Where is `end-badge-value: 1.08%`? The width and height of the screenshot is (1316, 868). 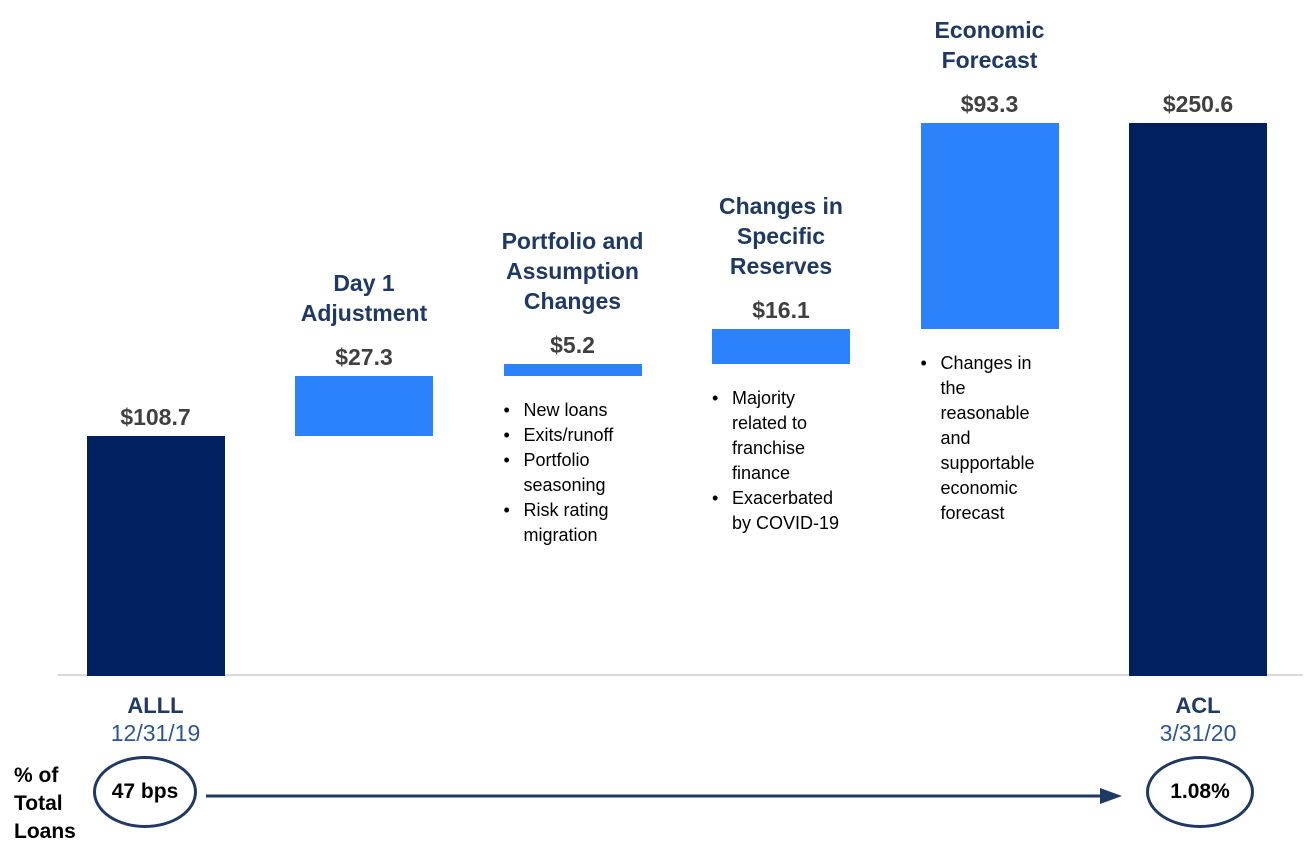 end-badge-value: 1.08% is located at coordinates (1200, 791).